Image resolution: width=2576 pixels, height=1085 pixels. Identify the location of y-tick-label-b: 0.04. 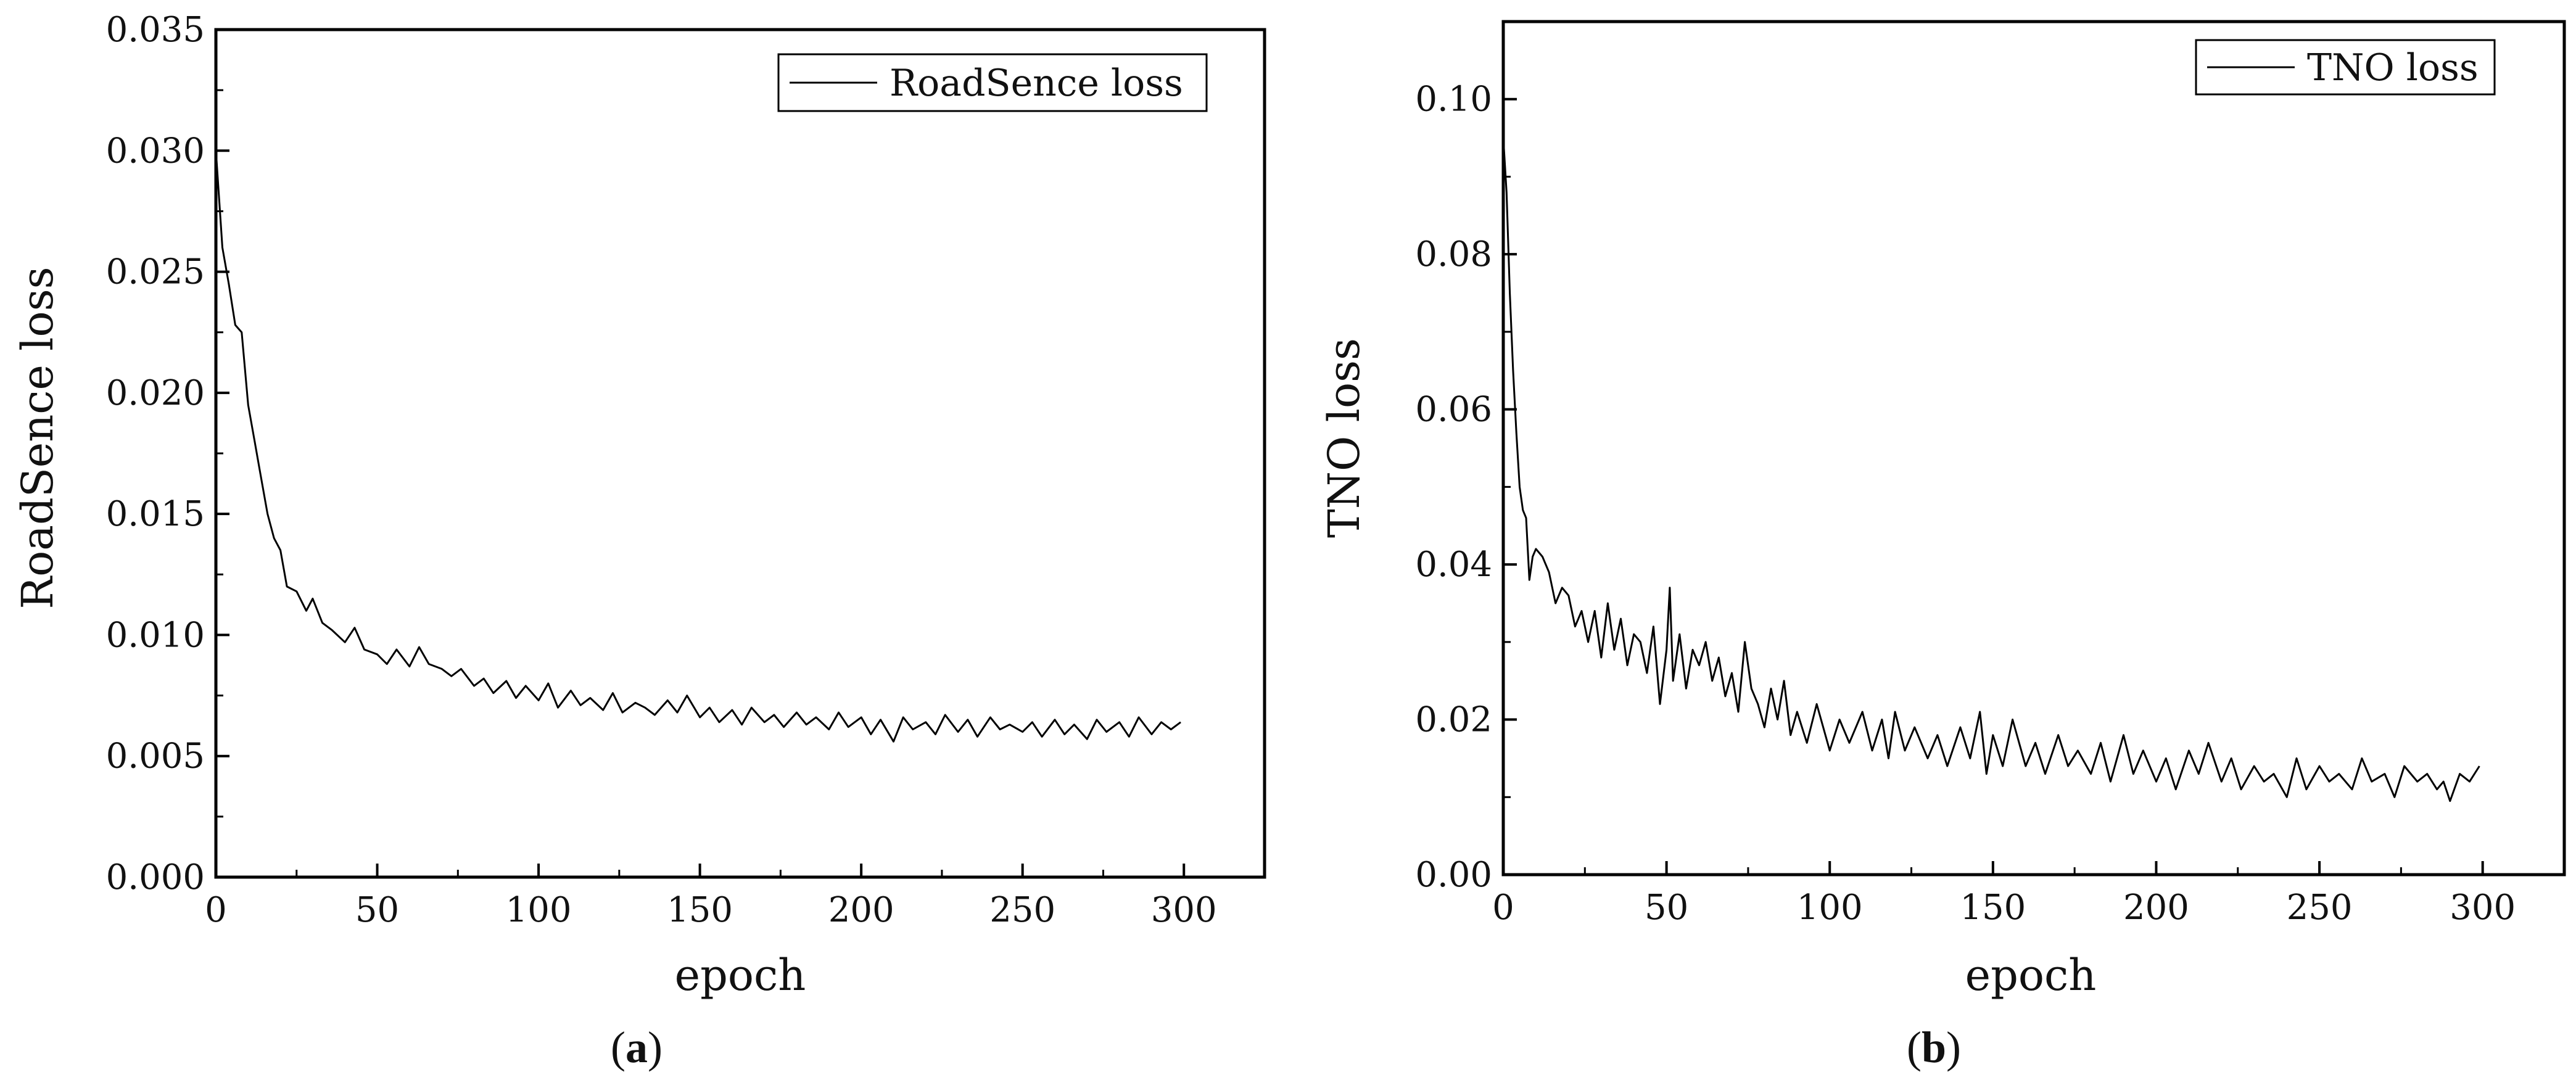
(1453, 565).